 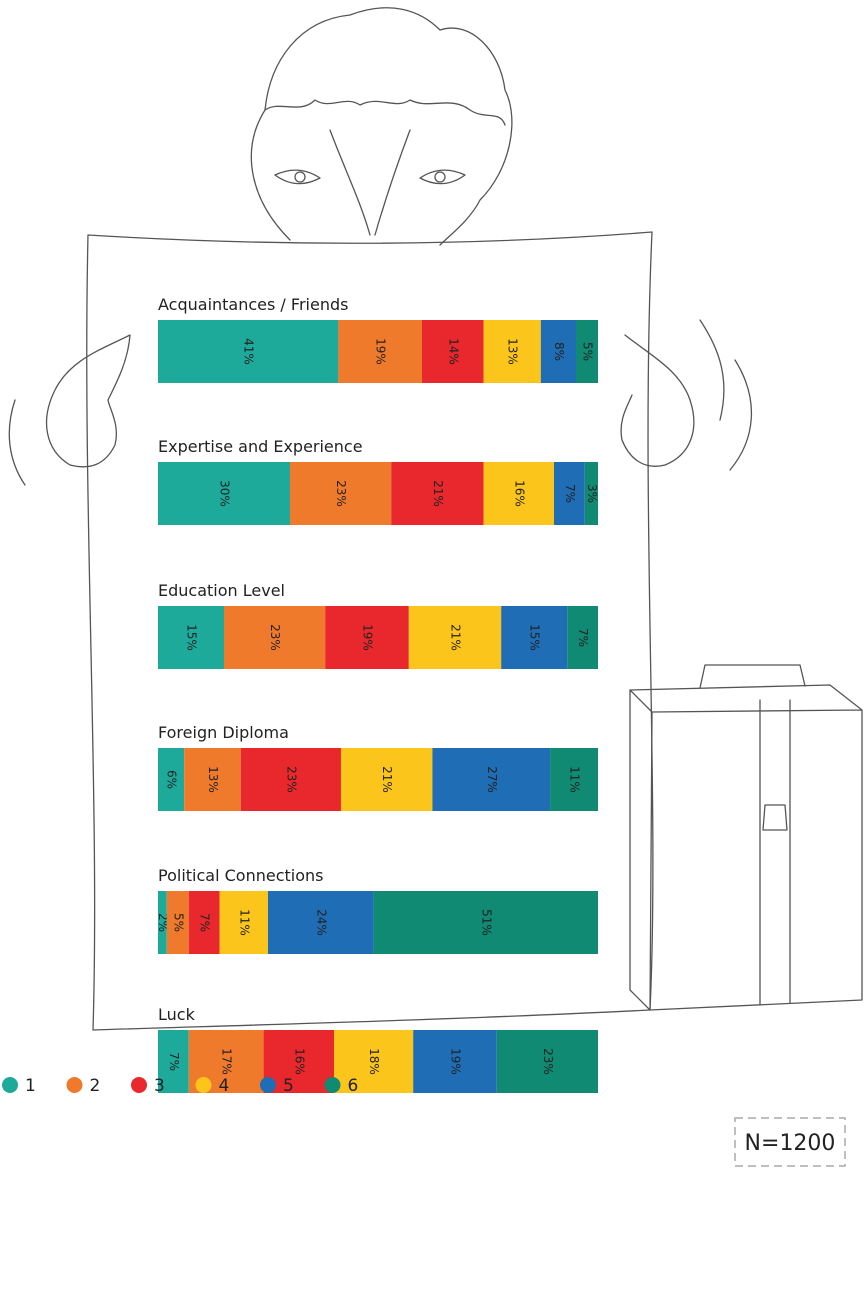 I want to click on legend-label: 1, so click(x=30, y=1086).